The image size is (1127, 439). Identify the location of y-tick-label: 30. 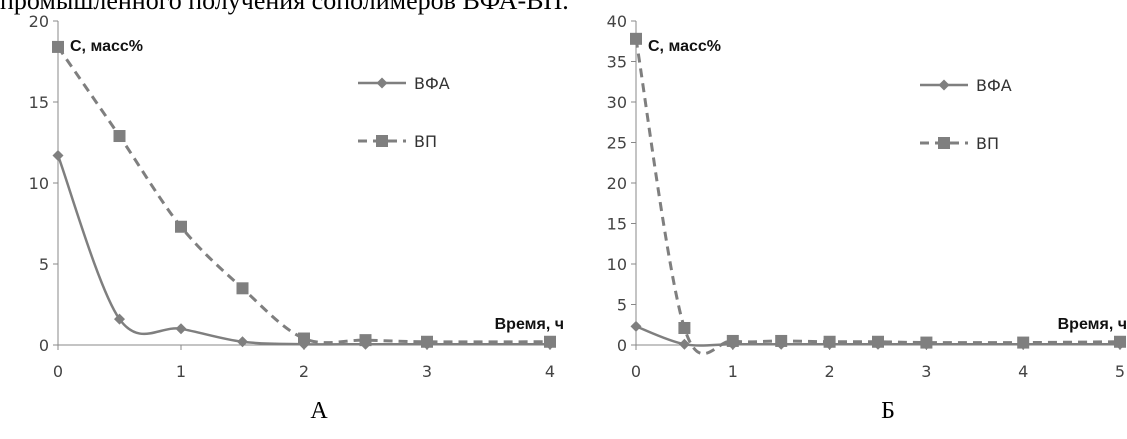
(617, 102).